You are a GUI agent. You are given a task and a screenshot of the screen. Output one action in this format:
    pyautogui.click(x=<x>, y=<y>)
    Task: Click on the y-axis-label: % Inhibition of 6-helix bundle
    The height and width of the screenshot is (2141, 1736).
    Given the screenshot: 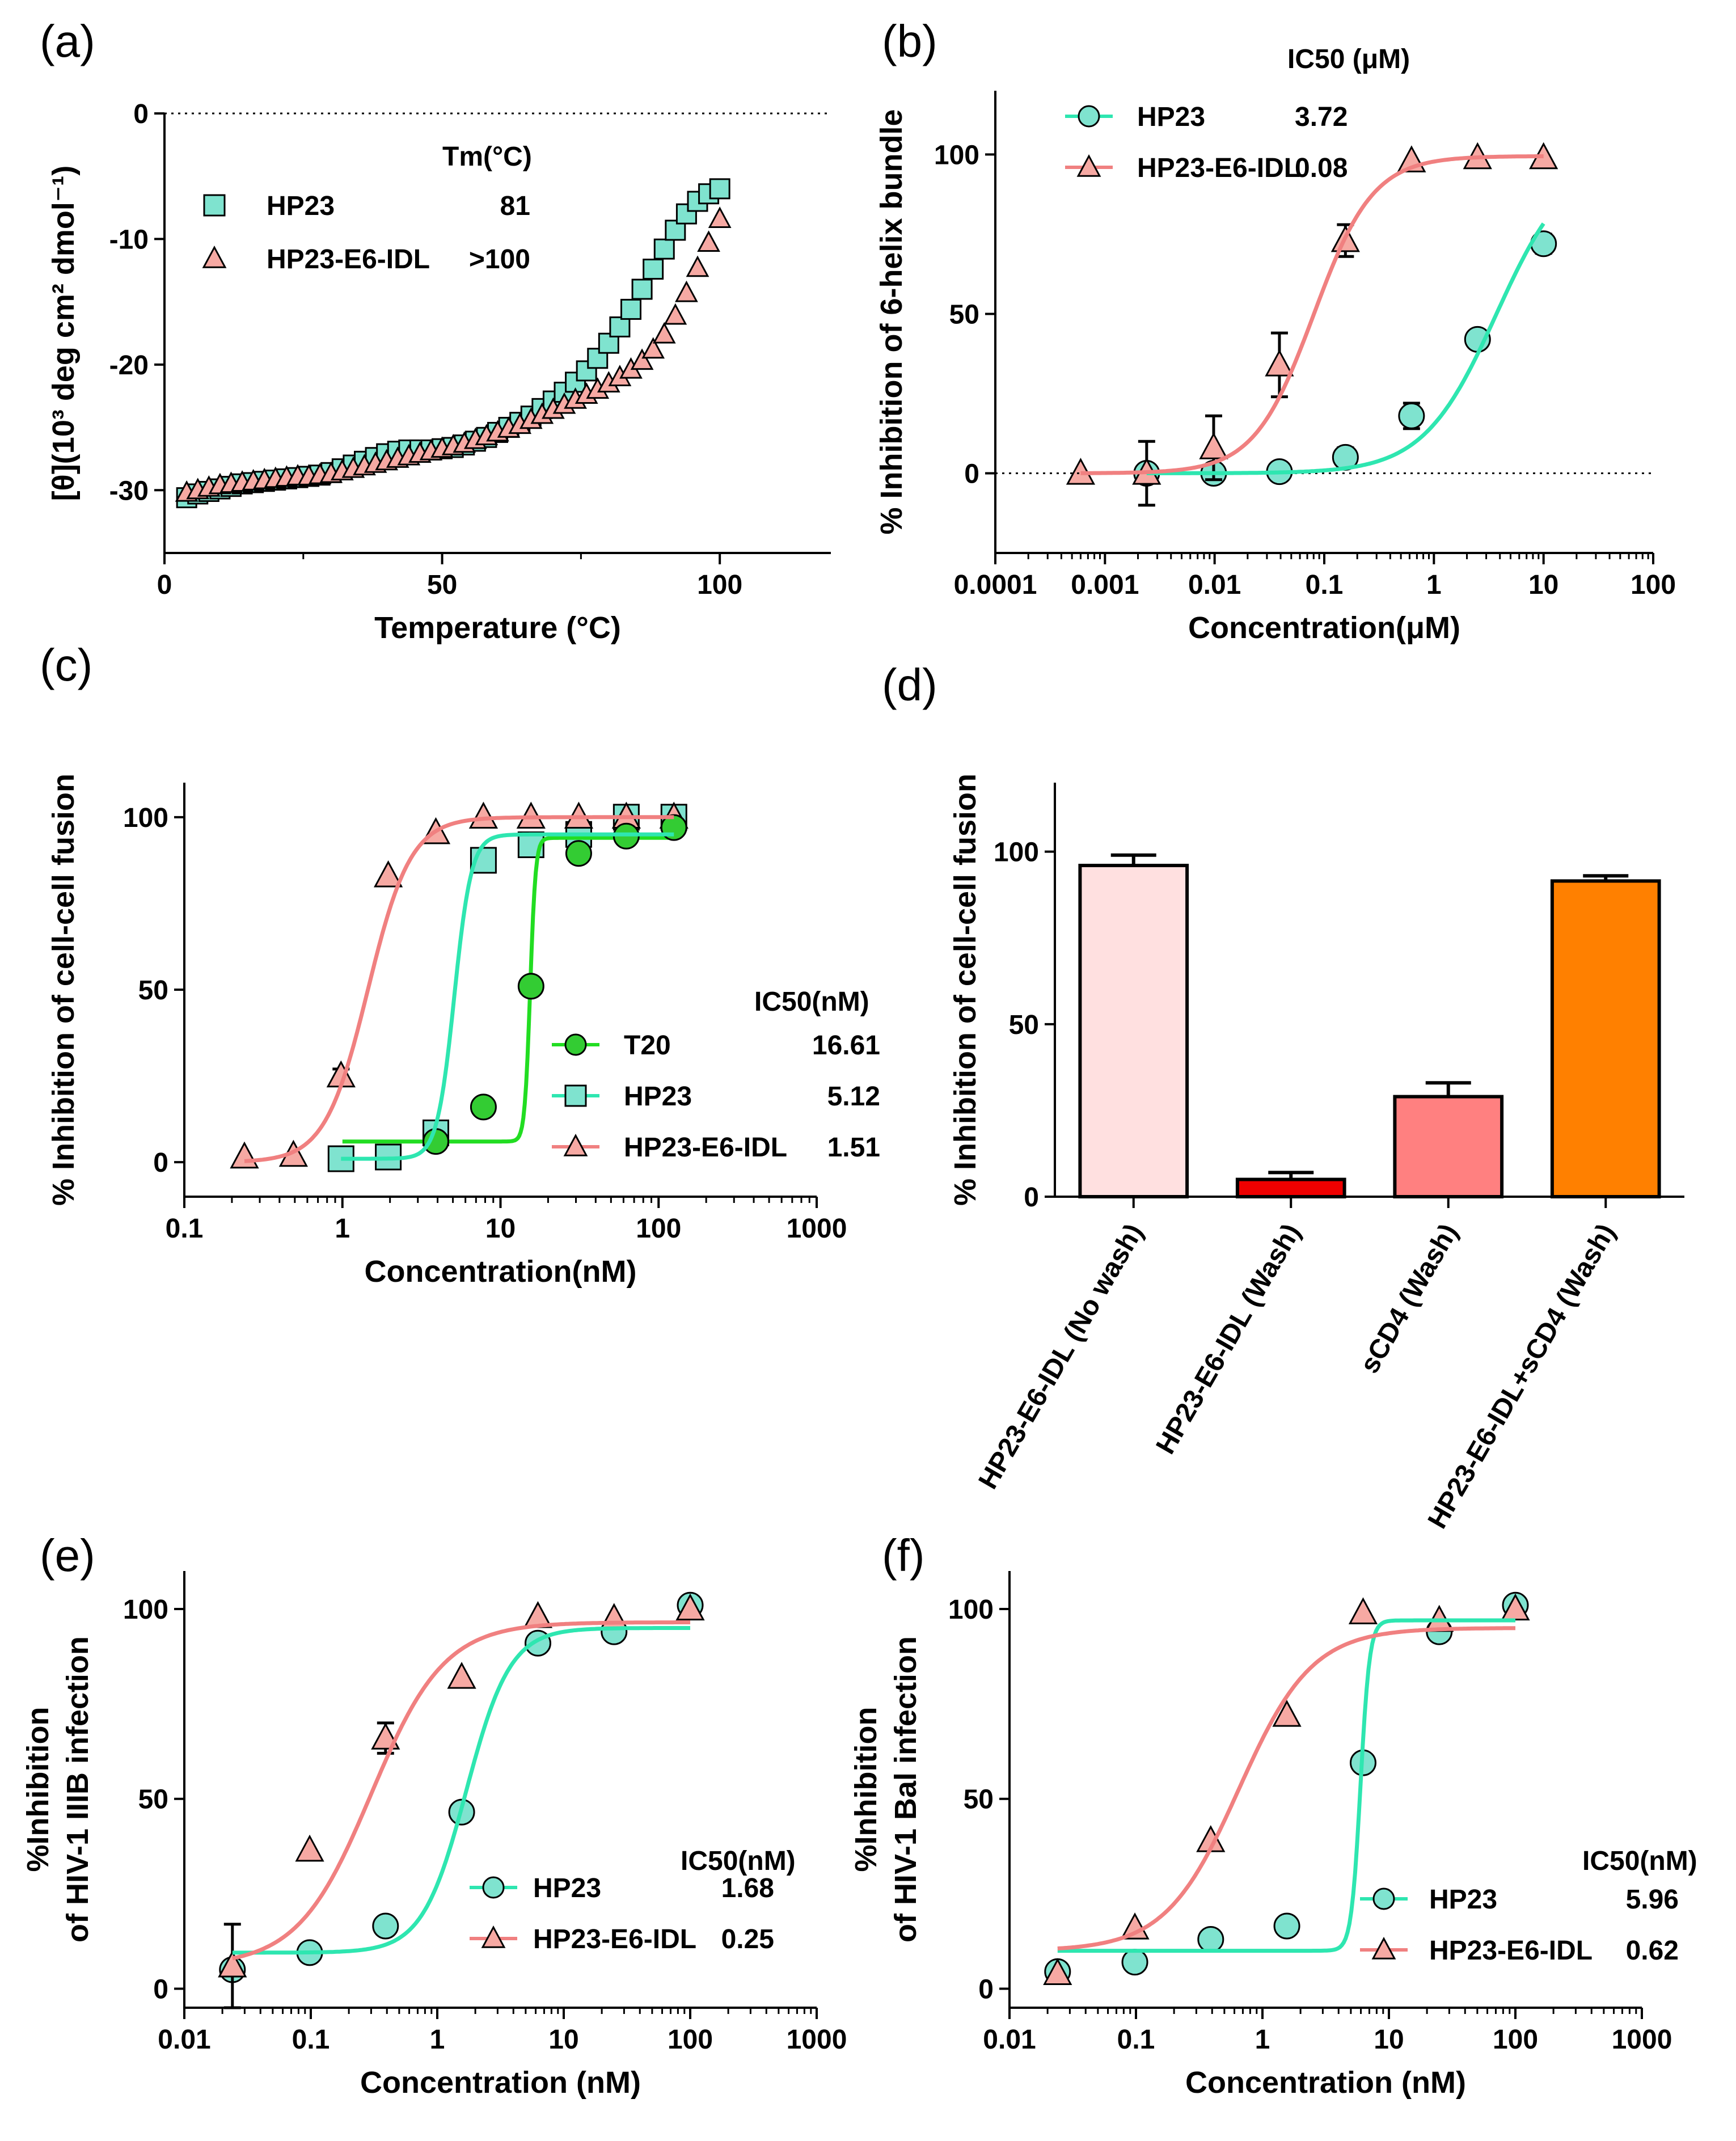 What is the action you would take?
    pyautogui.click(x=892, y=322)
    